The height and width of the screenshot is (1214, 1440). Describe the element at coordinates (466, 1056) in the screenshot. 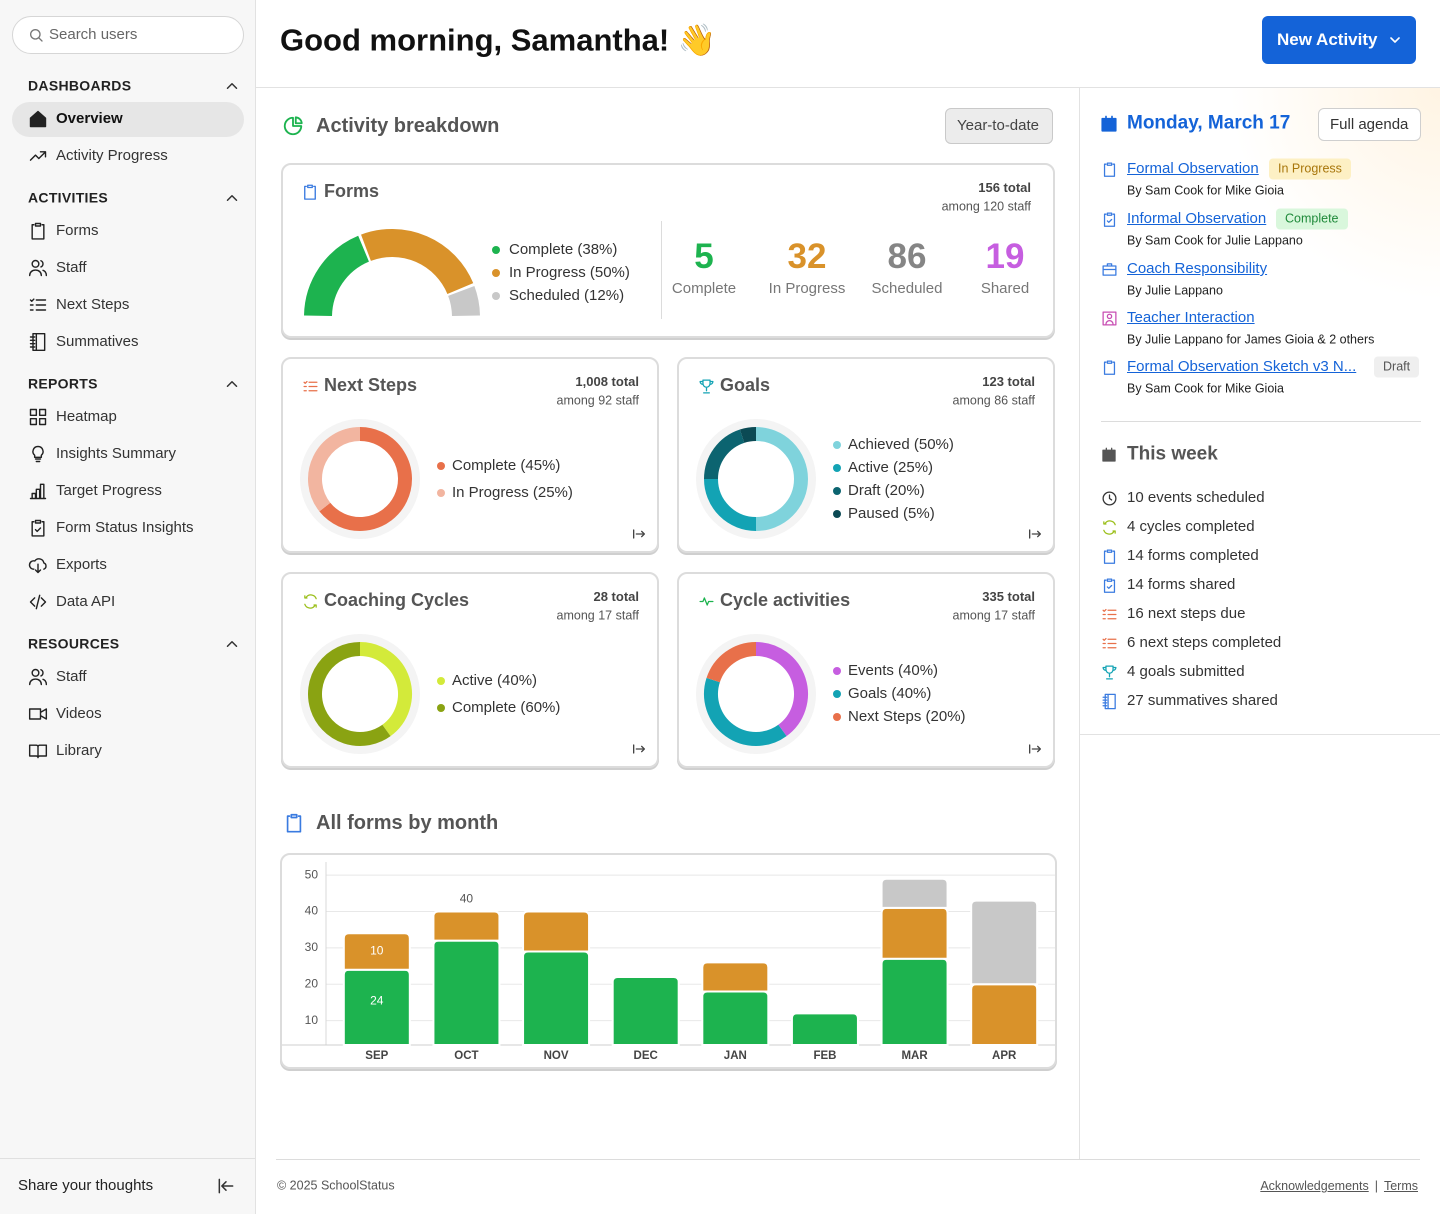

I see `x-tick-label: OCT` at that location.